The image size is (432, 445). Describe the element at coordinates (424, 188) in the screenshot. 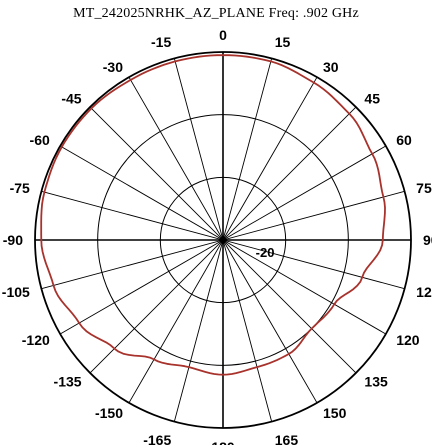

I see `angle-tick-label: 75` at that location.